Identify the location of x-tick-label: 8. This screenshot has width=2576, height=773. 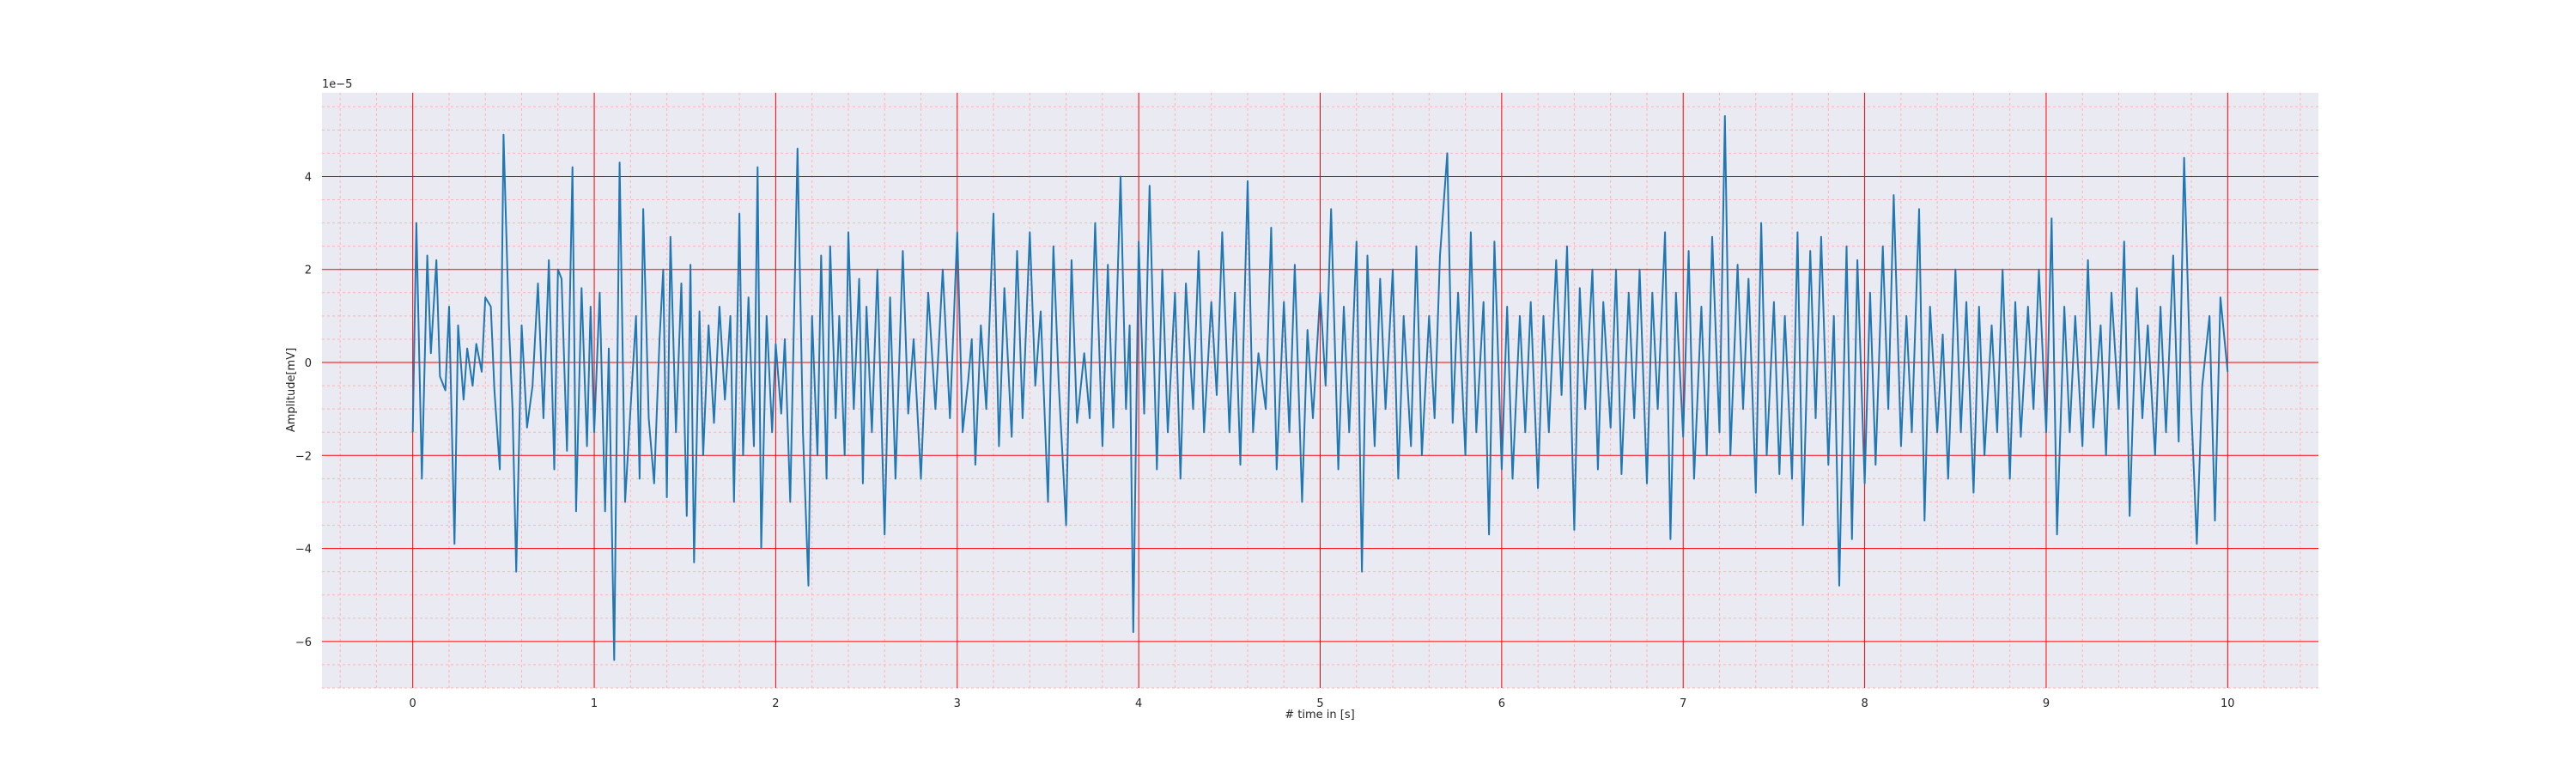
(1865, 703).